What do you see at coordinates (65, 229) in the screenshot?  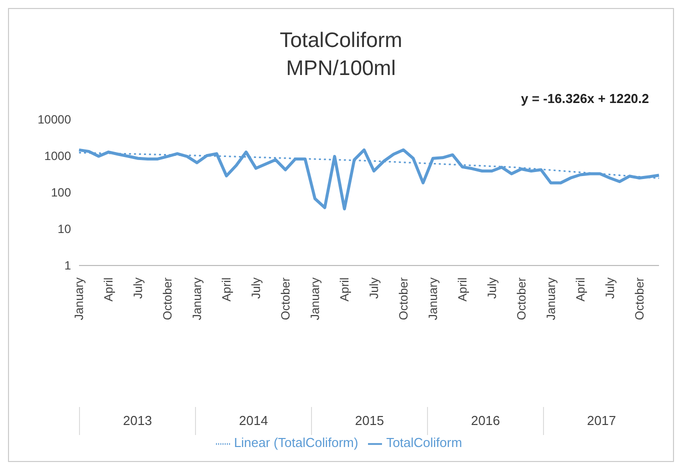 I see `y-tick-label: 10` at bounding box center [65, 229].